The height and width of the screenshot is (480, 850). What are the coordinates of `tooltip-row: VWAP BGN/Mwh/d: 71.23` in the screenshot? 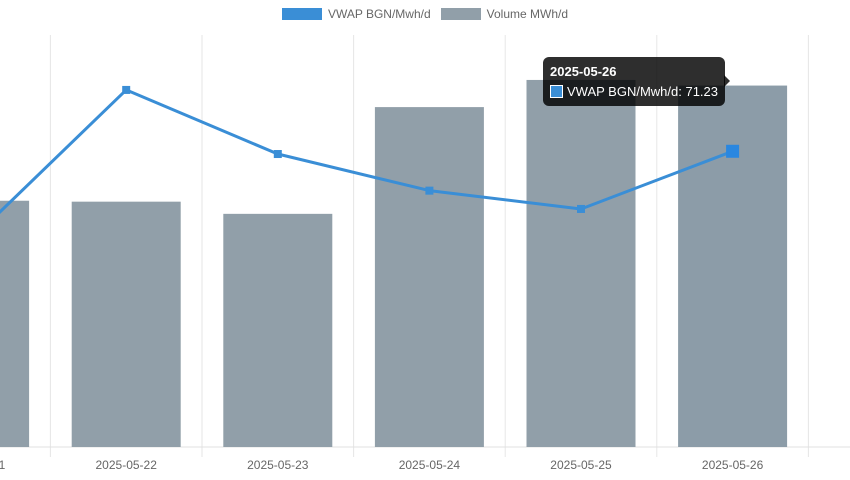 It's located at (634, 91).